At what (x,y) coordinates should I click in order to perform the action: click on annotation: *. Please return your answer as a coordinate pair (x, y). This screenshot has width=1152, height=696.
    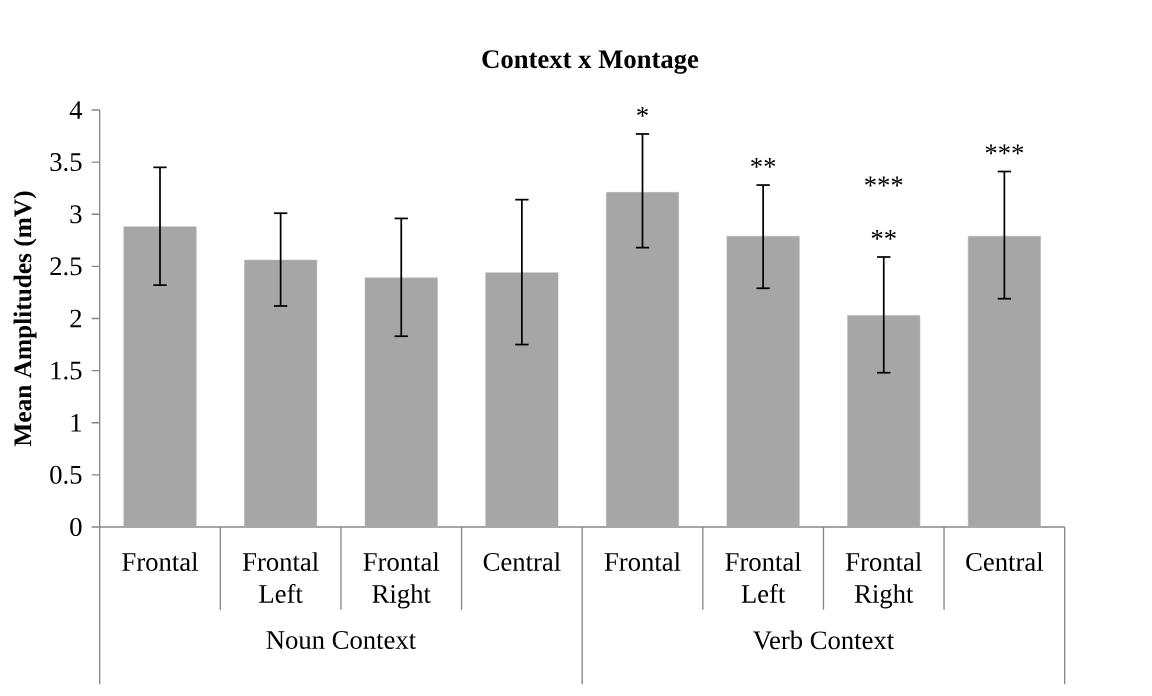
    Looking at the image, I should click on (642, 111).